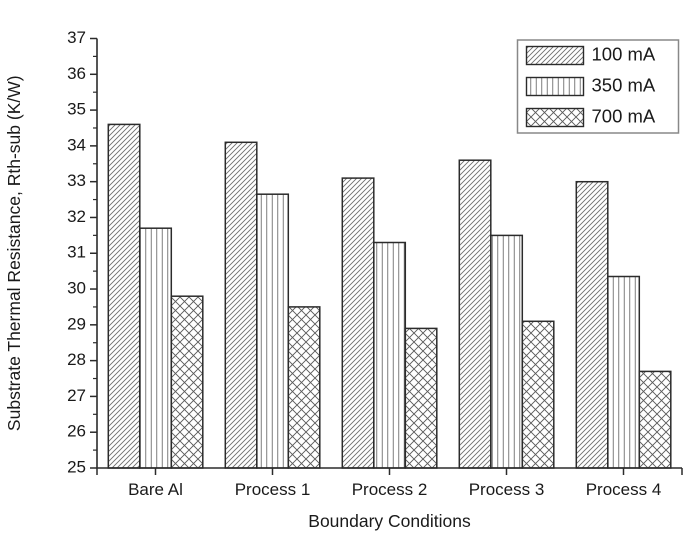  I want to click on y-axis-tick-label: 36, so click(76, 73).